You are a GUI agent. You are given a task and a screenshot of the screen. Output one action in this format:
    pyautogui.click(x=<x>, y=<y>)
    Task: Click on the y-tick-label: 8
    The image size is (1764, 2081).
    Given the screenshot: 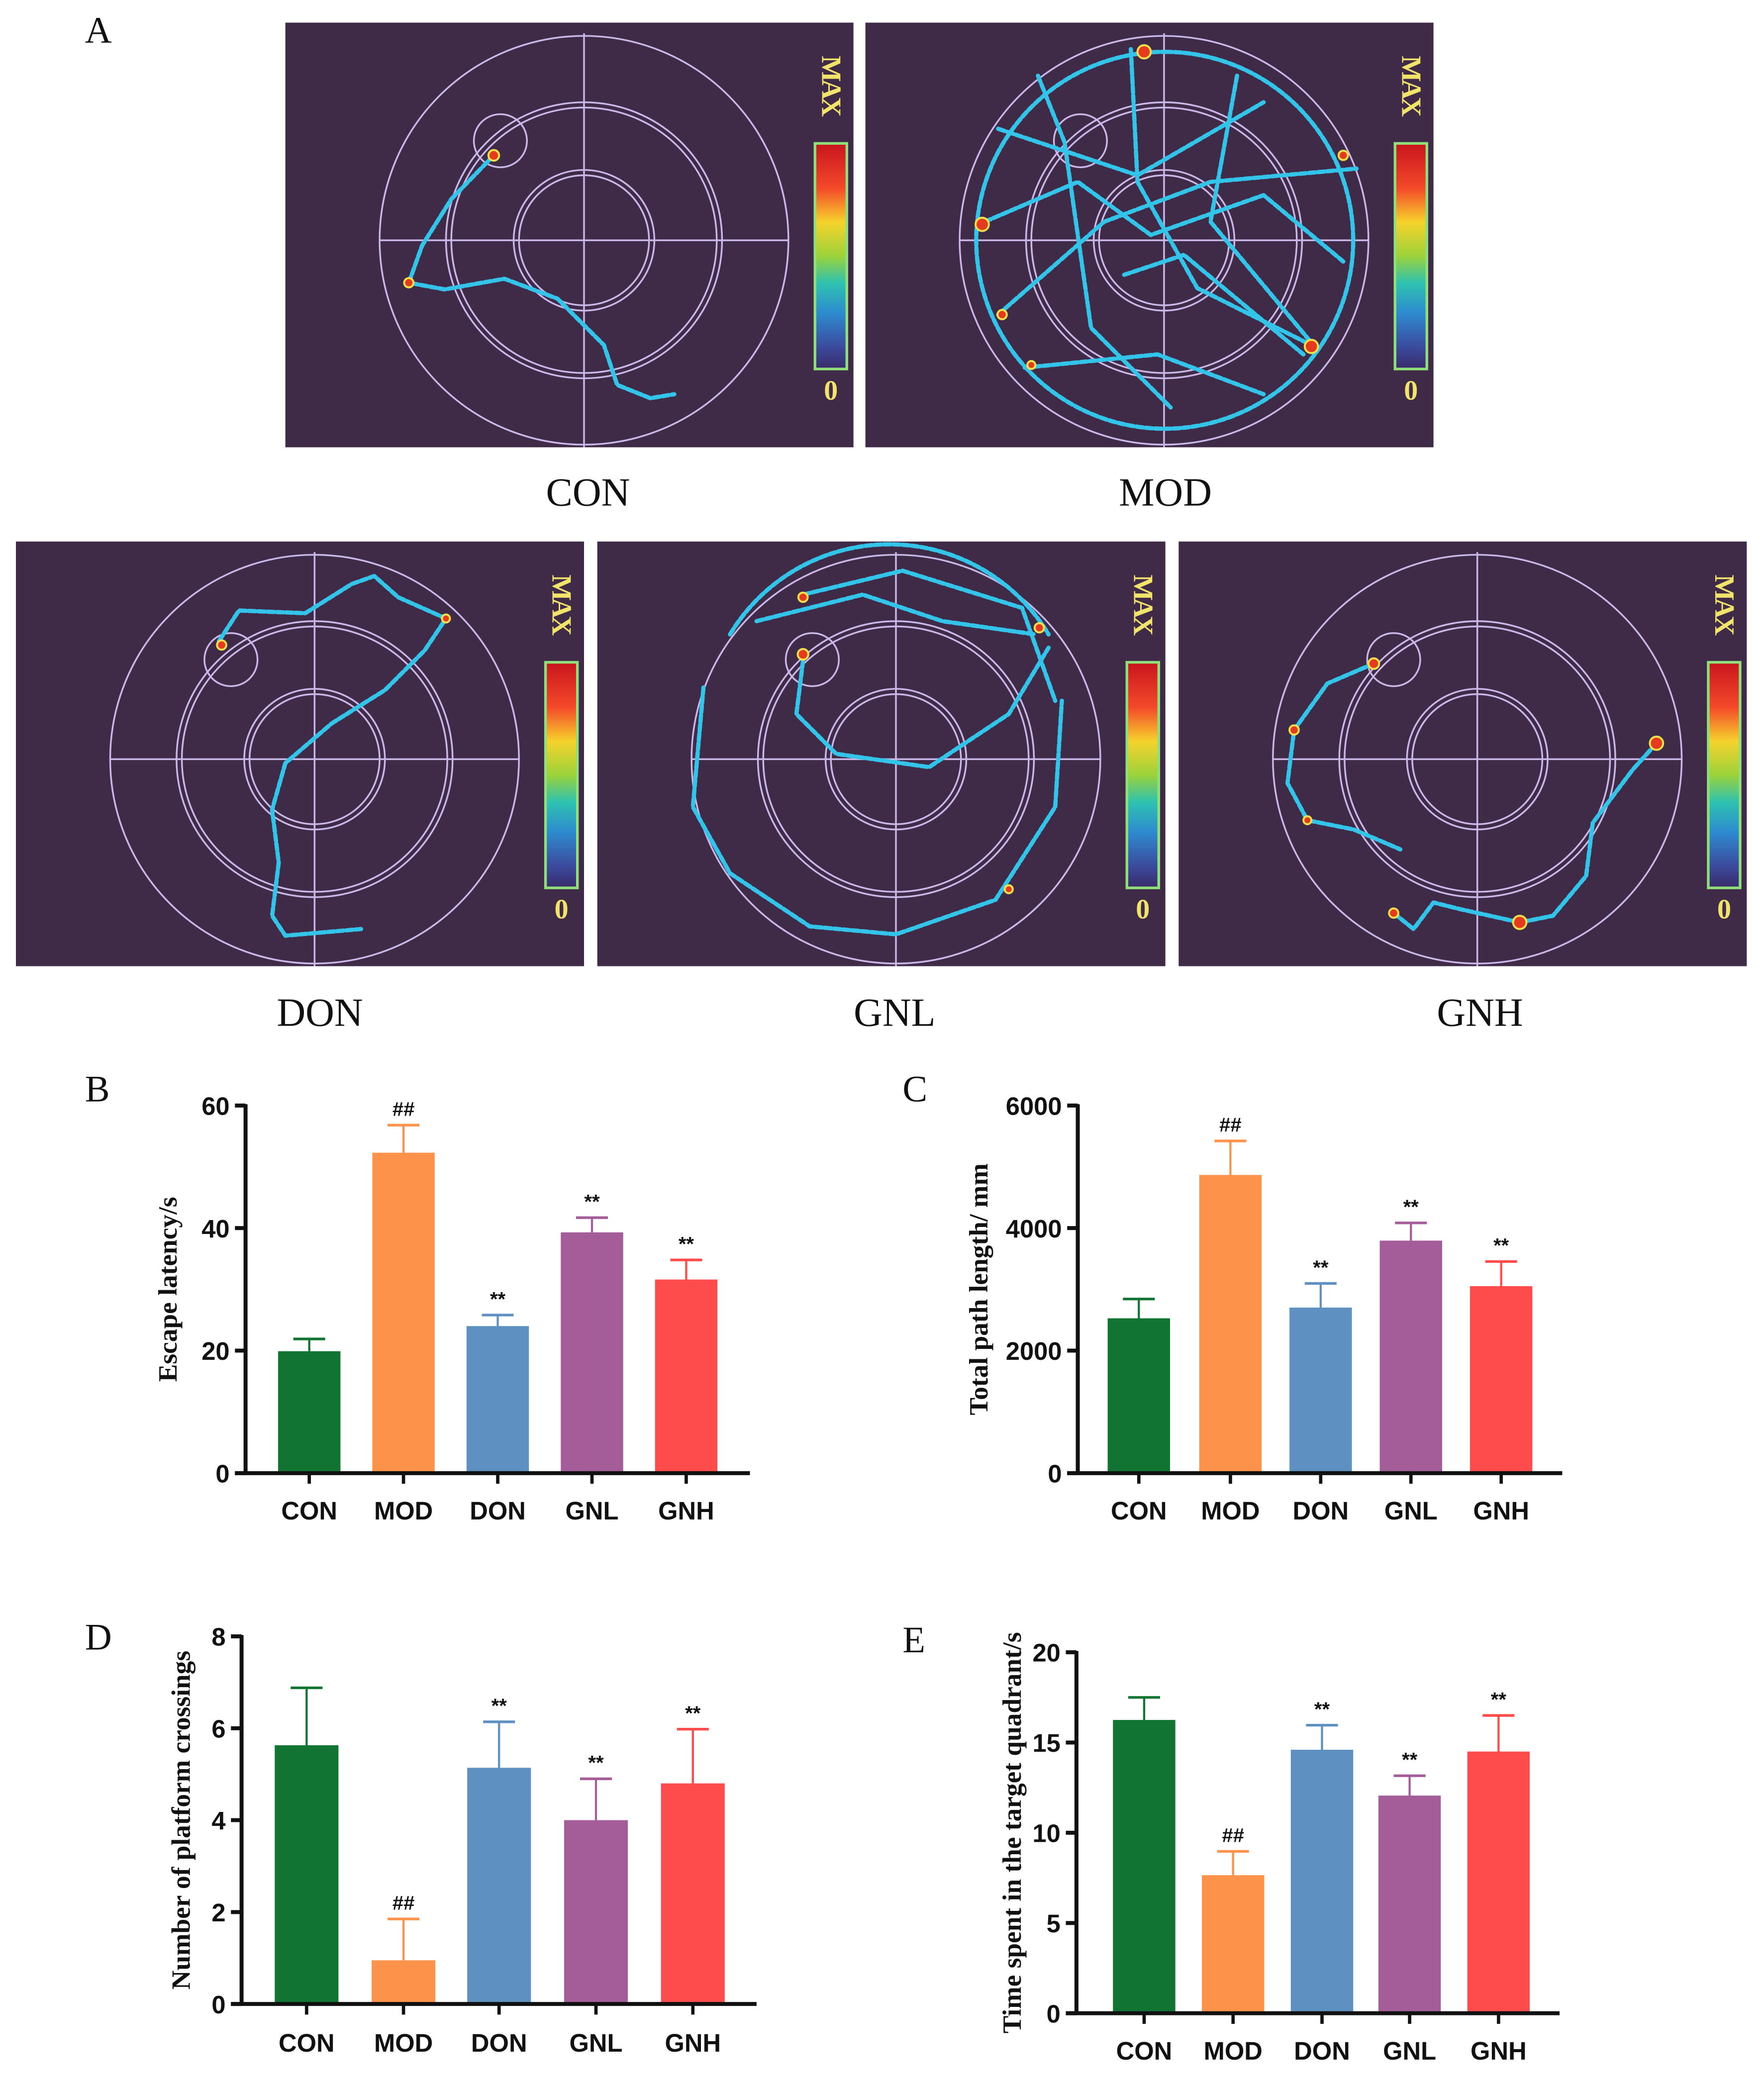 What is the action you would take?
    pyautogui.click(x=218, y=1637)
    